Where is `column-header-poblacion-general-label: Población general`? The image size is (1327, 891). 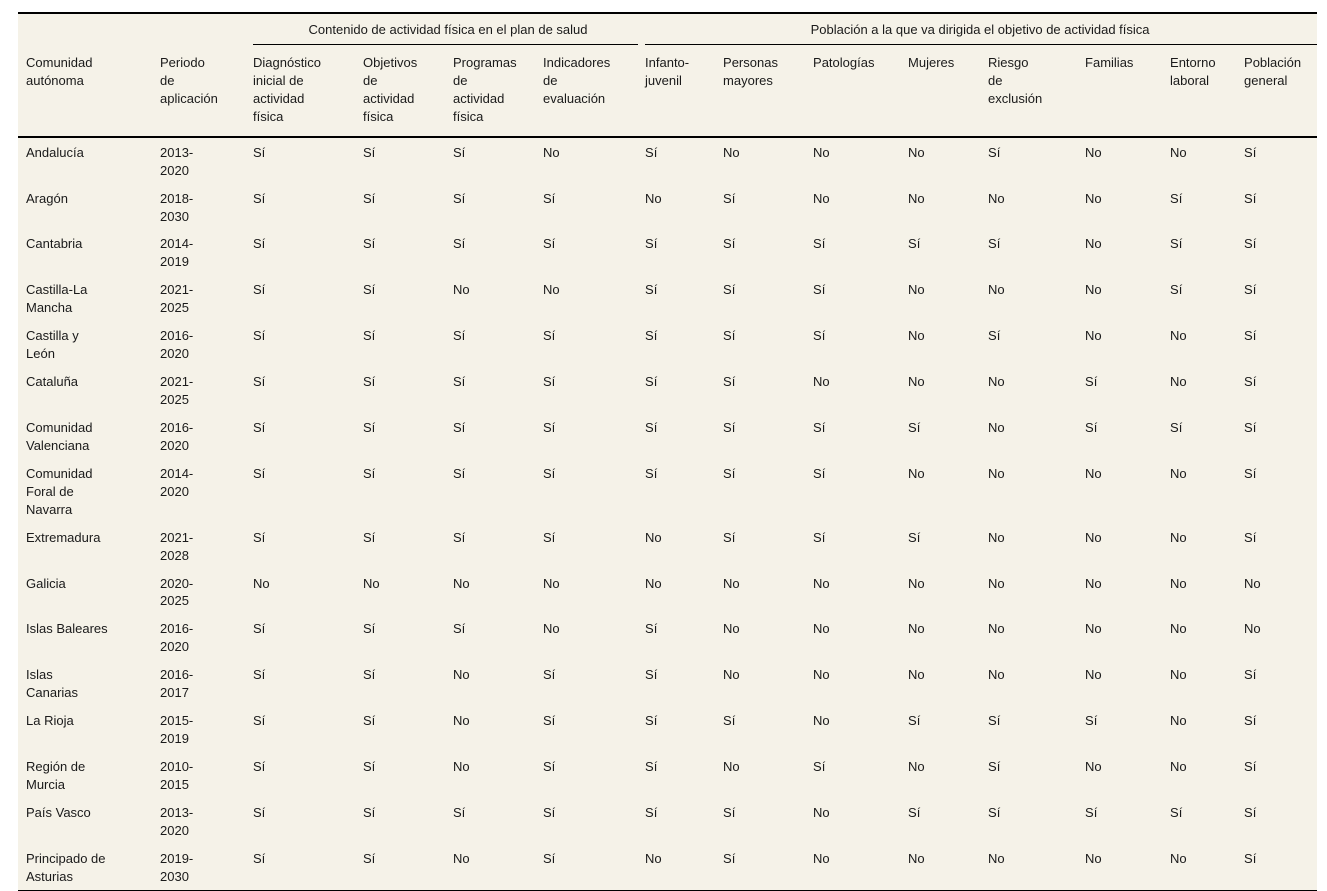
column-header-poblacion-general-label: Población general is located at coordinates (1273, 71).